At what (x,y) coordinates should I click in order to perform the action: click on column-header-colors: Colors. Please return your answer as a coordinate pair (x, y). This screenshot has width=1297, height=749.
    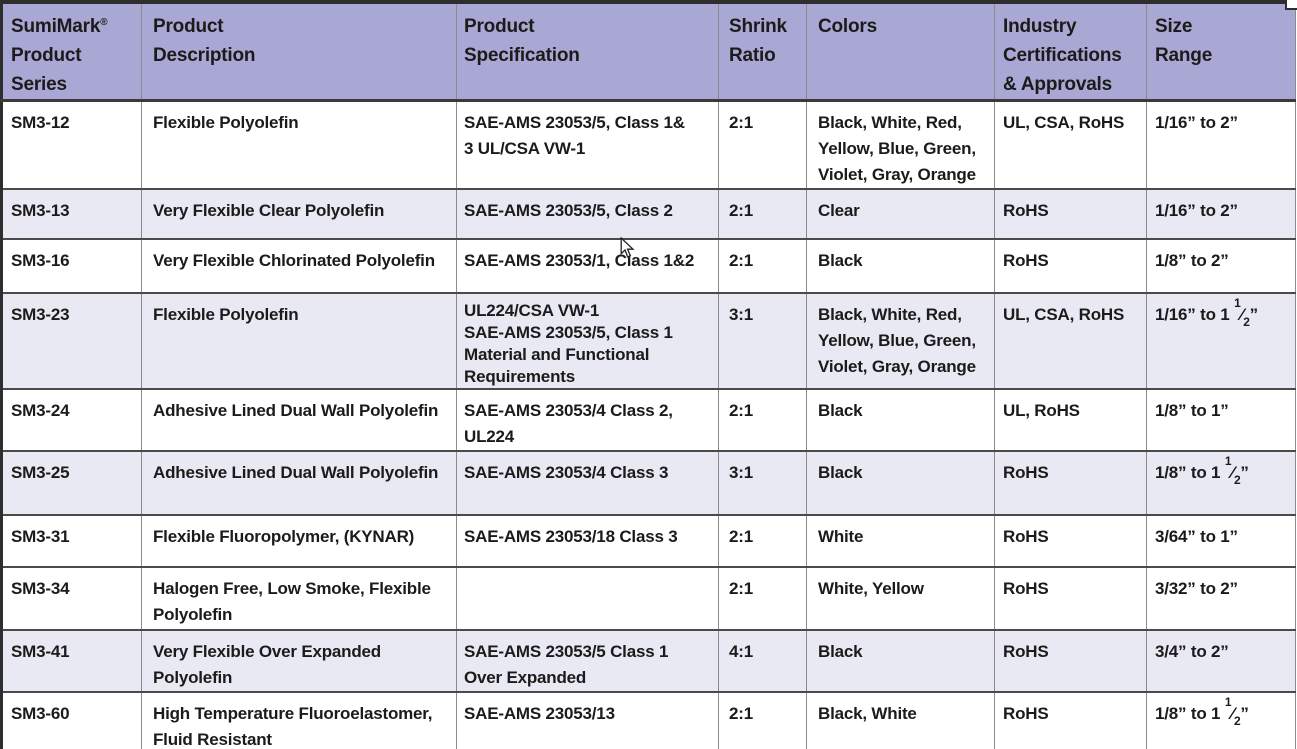
    Looking at the image, I should click on (900, 52).